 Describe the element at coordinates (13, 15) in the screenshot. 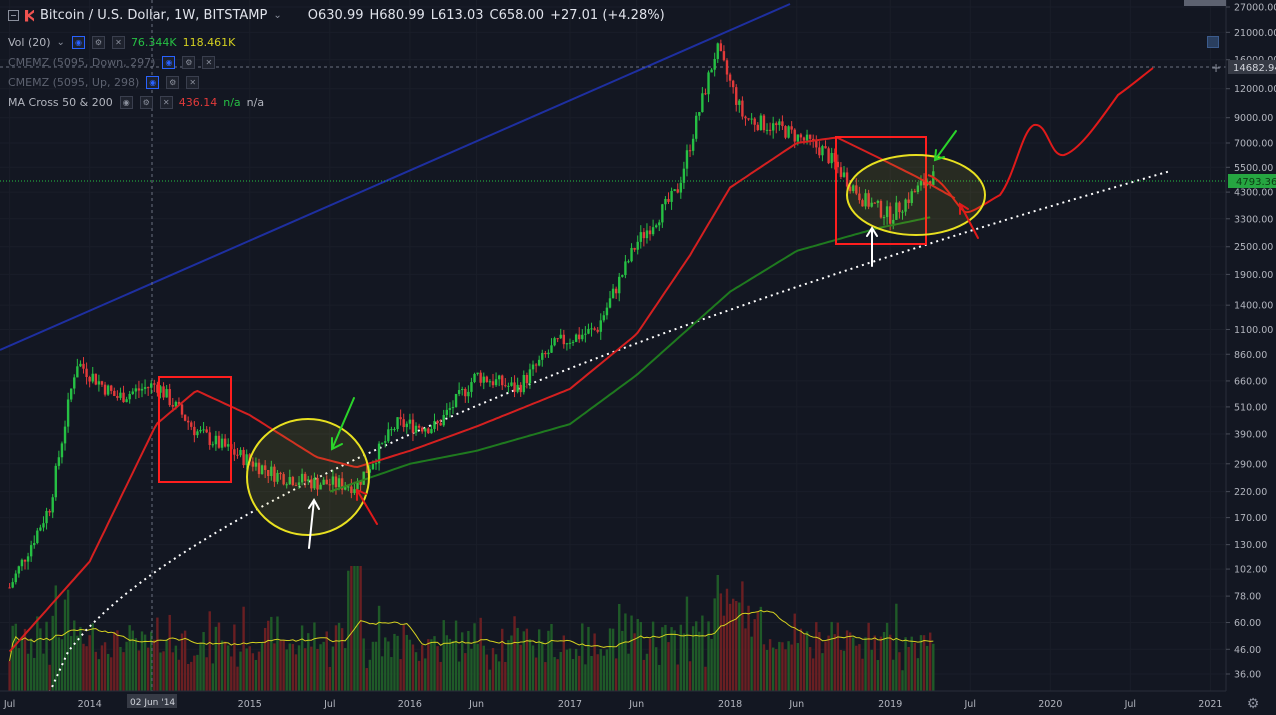

I see `collapse-icon` at that location.